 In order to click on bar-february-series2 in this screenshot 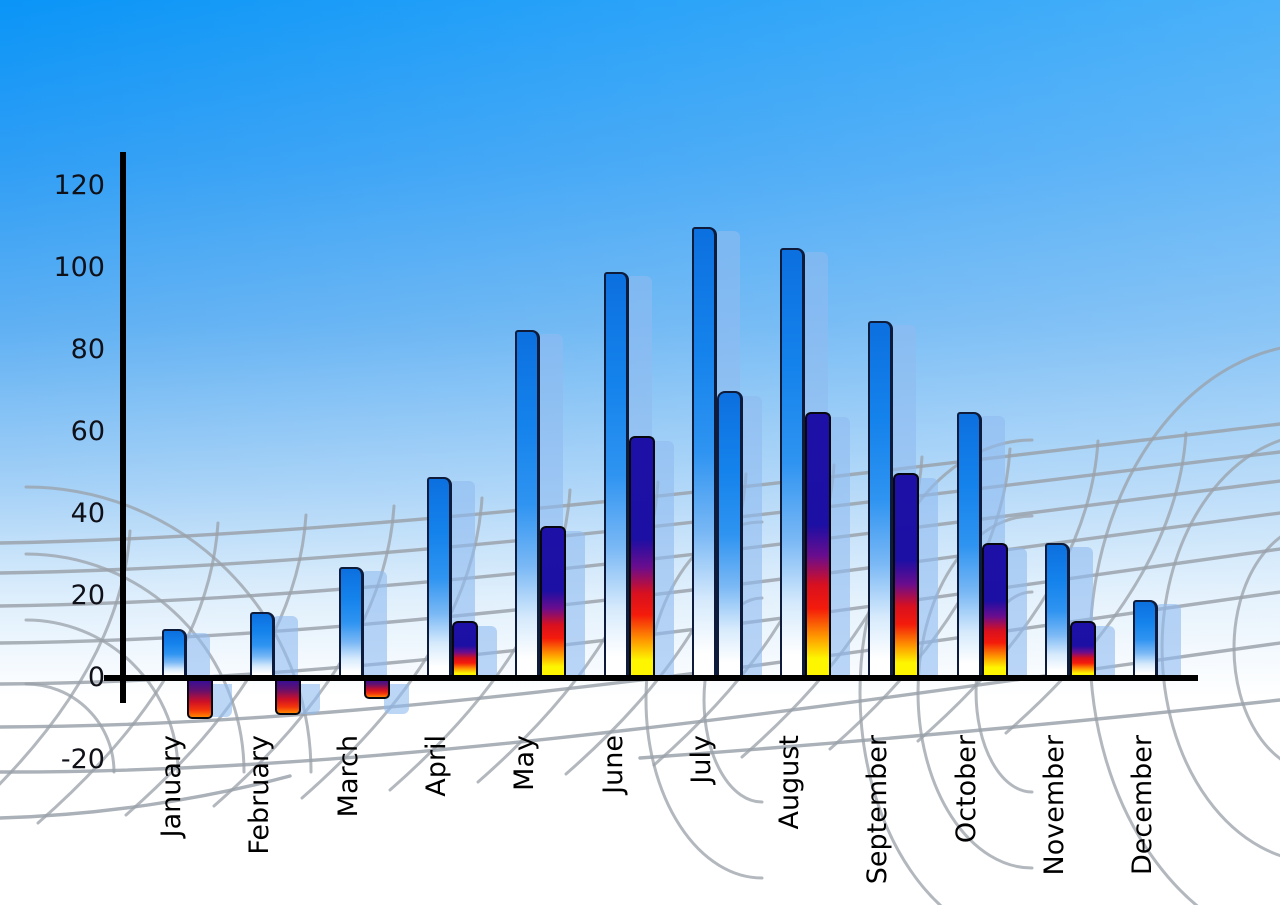, I will do `click(288, 697)`.